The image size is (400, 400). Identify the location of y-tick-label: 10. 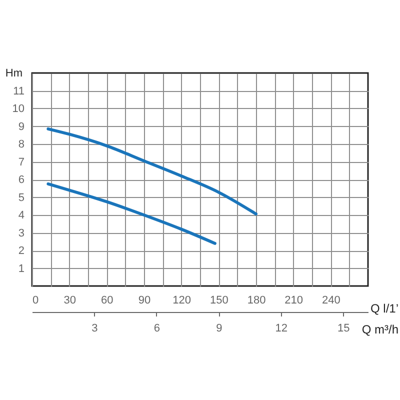
(18, 109).